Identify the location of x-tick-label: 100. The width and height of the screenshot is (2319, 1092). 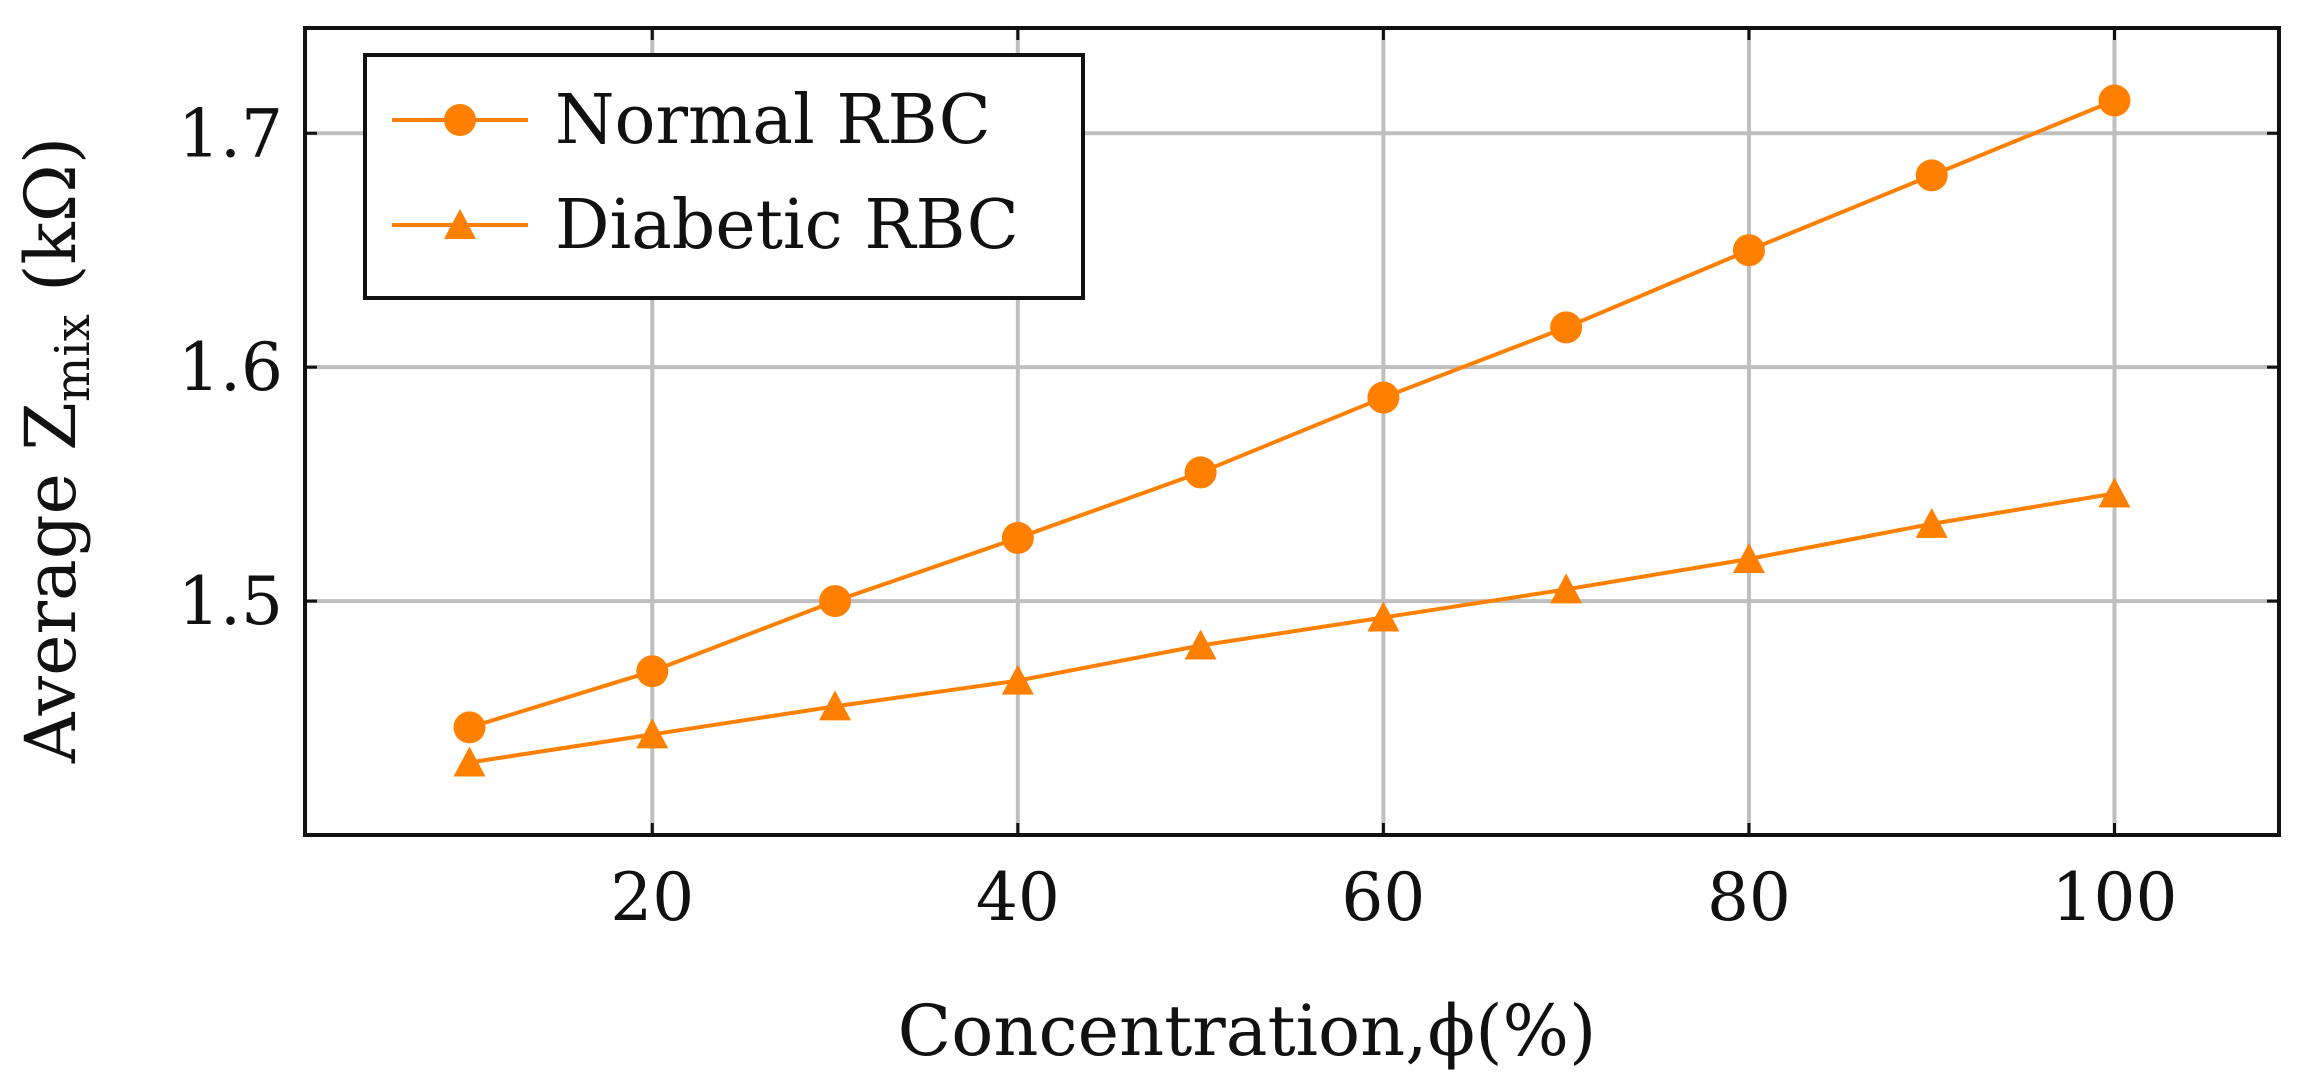
(2115, 897).